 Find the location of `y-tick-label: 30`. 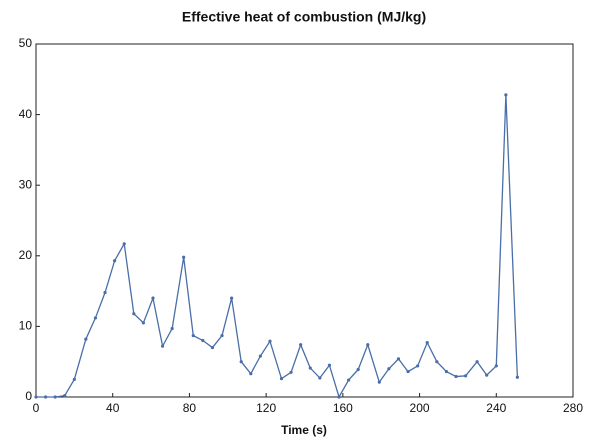

y-tick-label: 30 is located at coordinates (26, 184).